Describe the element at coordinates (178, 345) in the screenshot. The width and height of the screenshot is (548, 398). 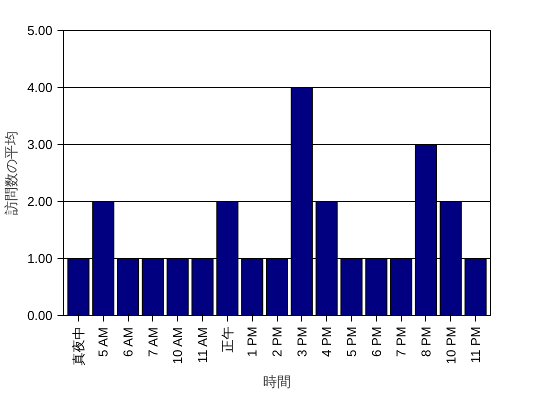
I see `x-tick-label: 10 AM` at that location.